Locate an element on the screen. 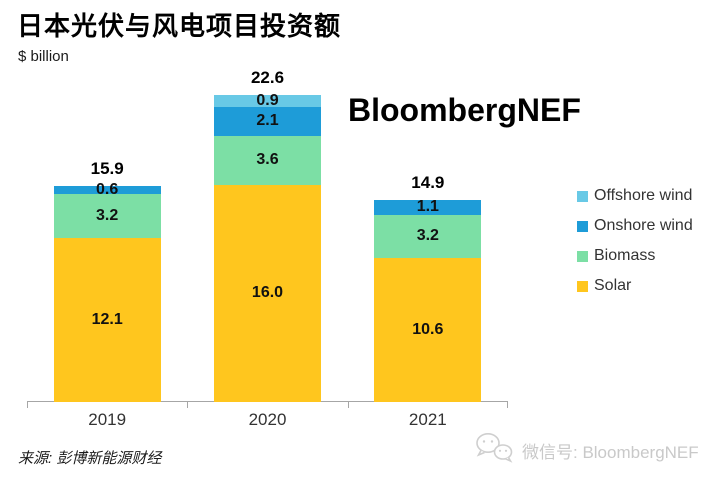 The width and height of the screenshot is (719, 481). segment-value-label: 3.6 is located at coordinates (267, 160).